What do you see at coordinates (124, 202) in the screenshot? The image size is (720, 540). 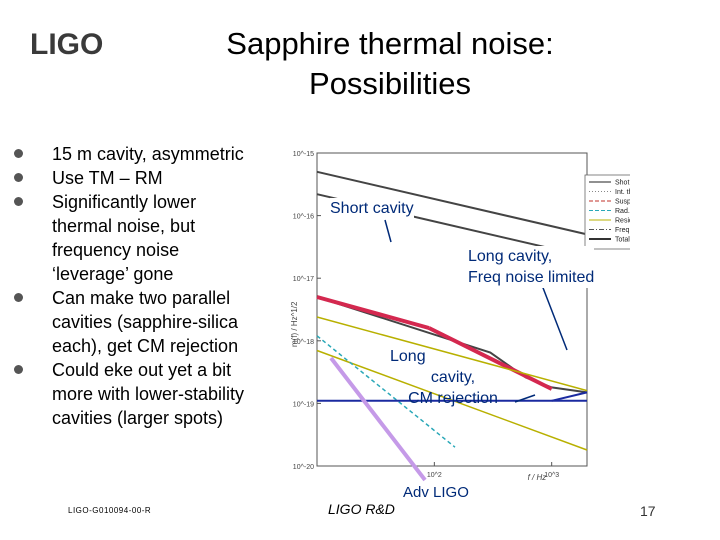 I see `bullet-text-line: Significantly lower` at bounding box center [124, 202].